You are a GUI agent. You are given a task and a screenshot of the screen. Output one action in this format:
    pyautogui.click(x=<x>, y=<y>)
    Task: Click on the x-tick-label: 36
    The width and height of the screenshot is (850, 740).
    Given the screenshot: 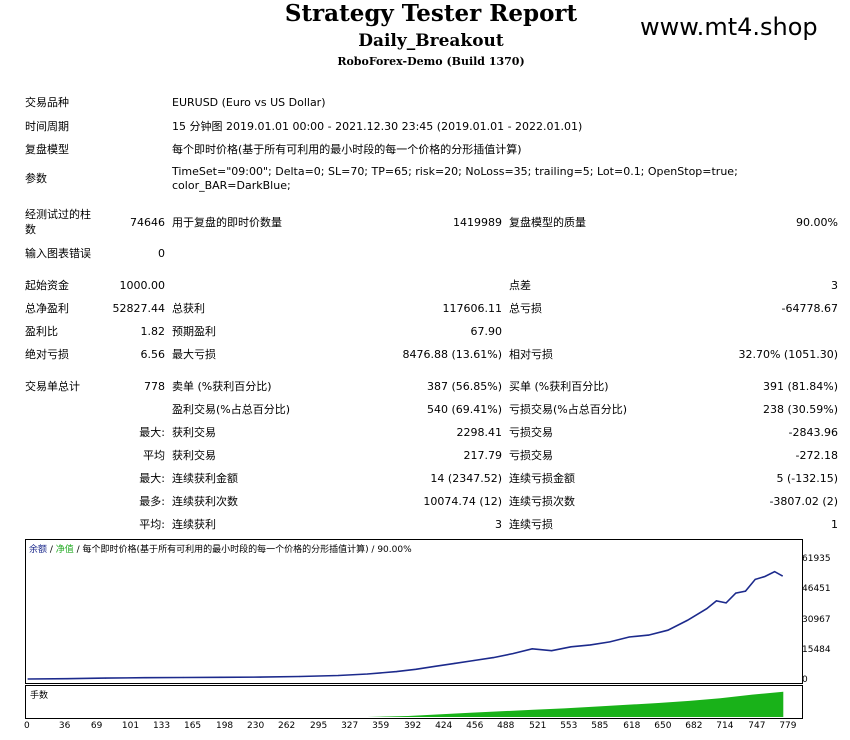 What is the action you would take?
    pyautogui.click(x=64, y=726)
    